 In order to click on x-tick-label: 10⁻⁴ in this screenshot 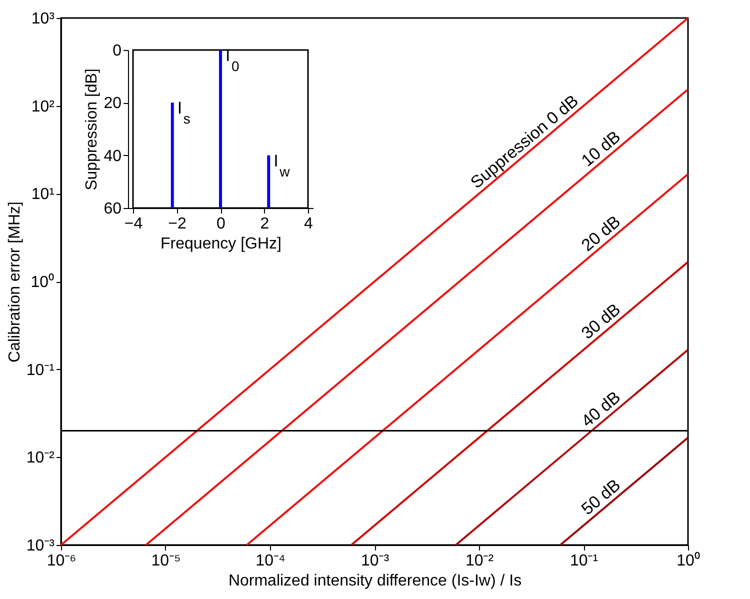, I will do `click(271, 561)`.